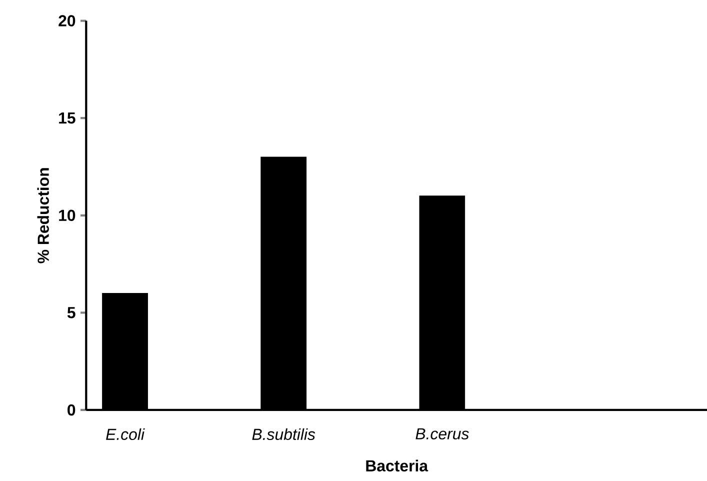 This screenshot has height=481, width=707. Describe the element at coordinates (125, 434) in the screenshot. I see `x-tick-label: E.coli` at that location.